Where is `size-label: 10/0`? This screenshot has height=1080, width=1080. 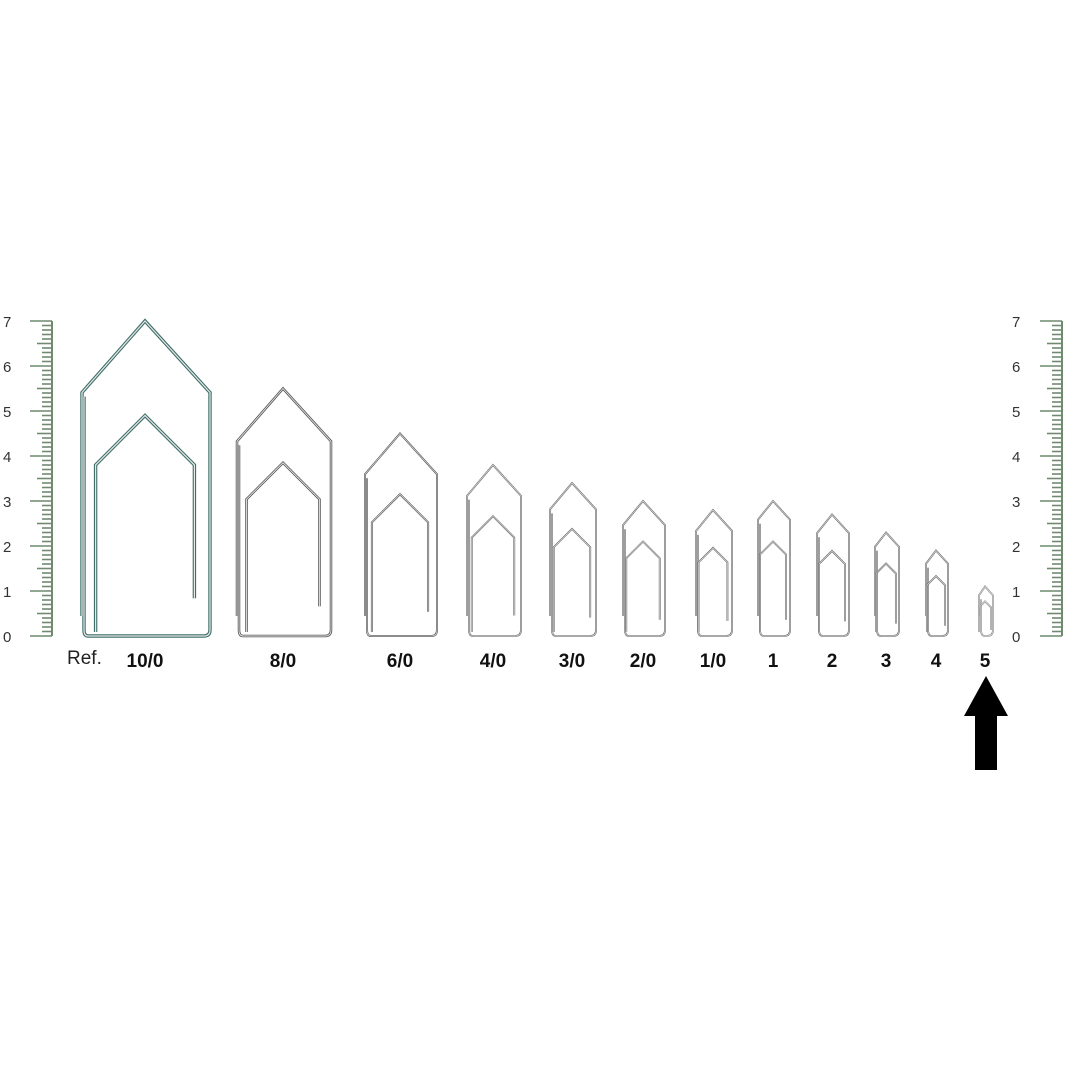 size-label: 10/0 is located at coordinates (145, 661).